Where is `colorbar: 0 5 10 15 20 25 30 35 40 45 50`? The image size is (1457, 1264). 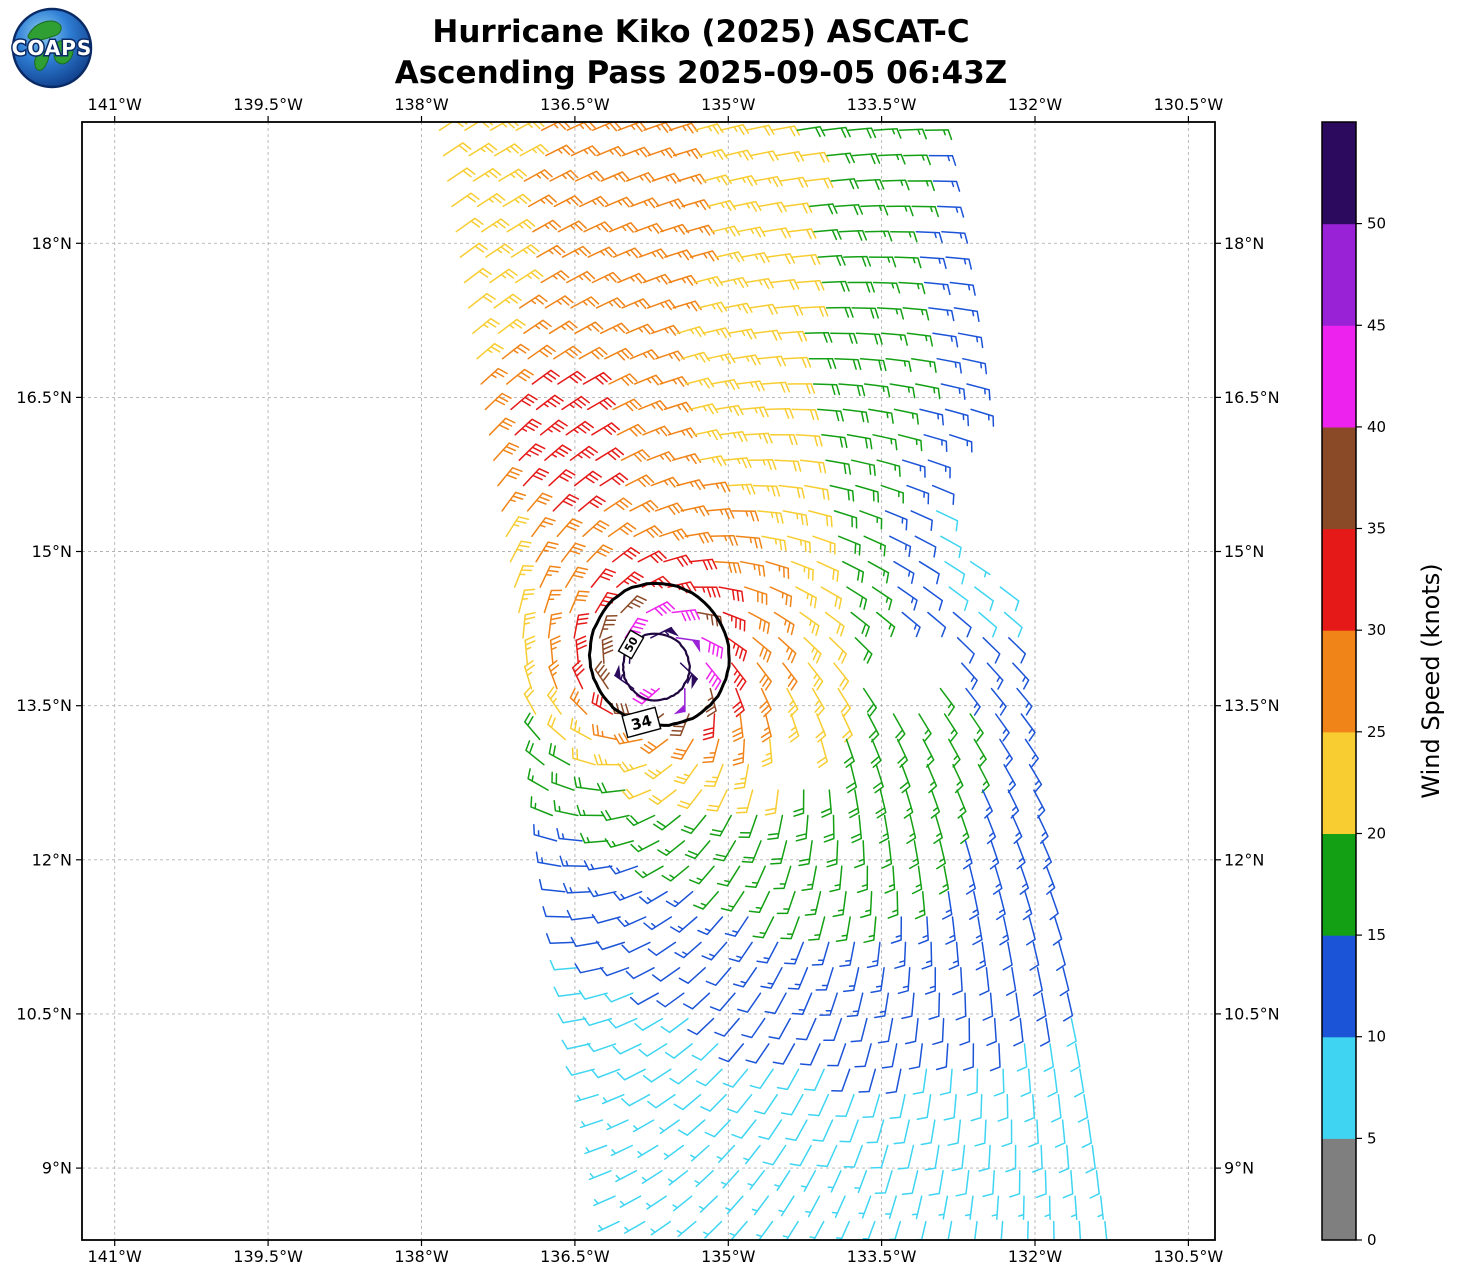
colorbar: 0 5 10 15 20 25 30 35 40 45 50 is located at coordinates (1353, 685).